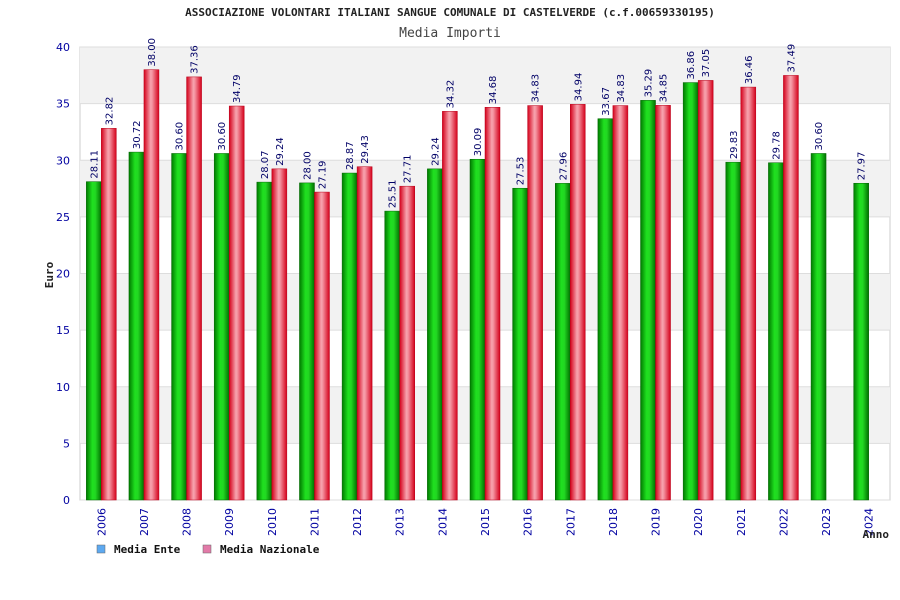 The width and height of the screenshot is (900, 600). What do you see at coordinates (49, 274) in the screenshot?
I see `y-axis-label: Euro` at bounding box center [49, 274].